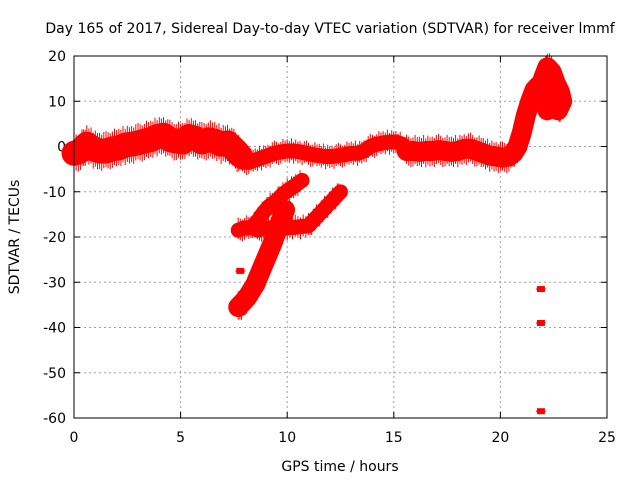 Image resolution: width=640 pixels, height=480 pixels. Describe the element at coordinates (339, 467) in the screenshot. I see `x-axis-label: GPS time / hours` at that location.